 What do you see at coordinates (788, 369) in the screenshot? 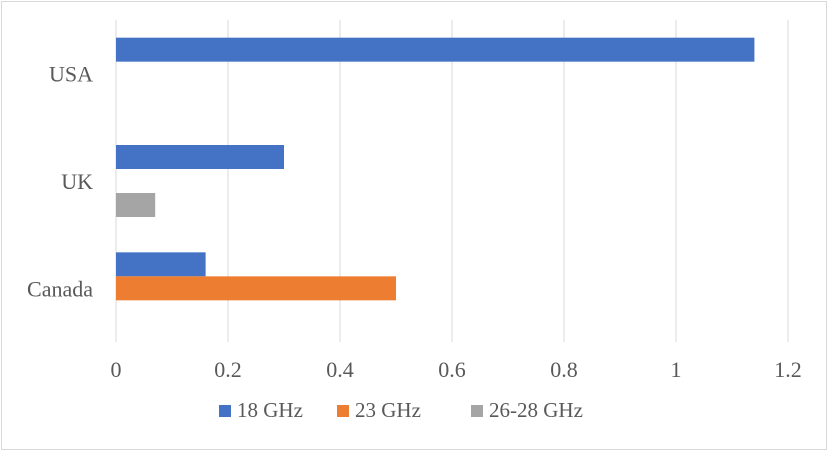
I see `x-tick-label: 1.2` at bounding box center [788, 369].